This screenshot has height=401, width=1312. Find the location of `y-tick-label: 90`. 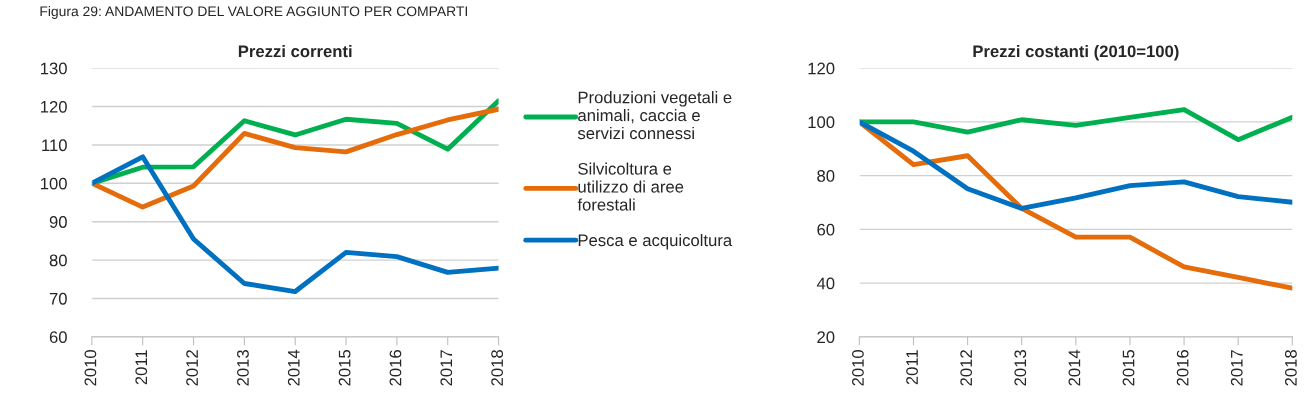

y-tick-label: 90 is located at coordinates (58, 222).